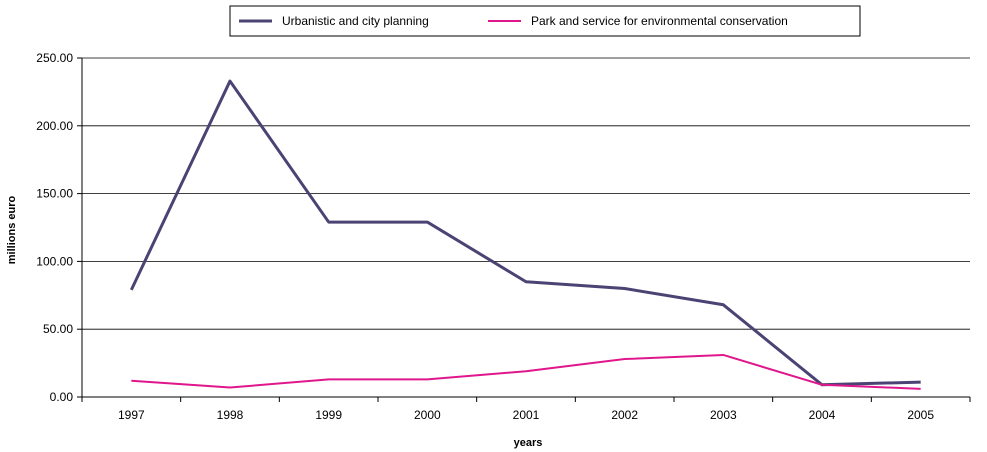 This screenshot has height=452, width=987. I want to click on x-axis-ticks: 1997 1998 1999 2000 2001 2002 2003 2004 2005, so click(526, 409).